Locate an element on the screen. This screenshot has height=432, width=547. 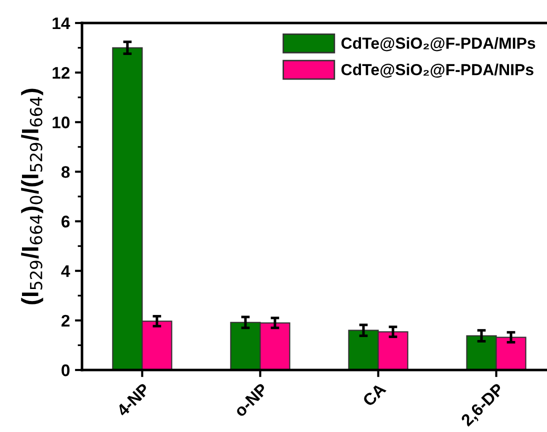
y-tick-label: 4 is located at coordinates (65, 271).